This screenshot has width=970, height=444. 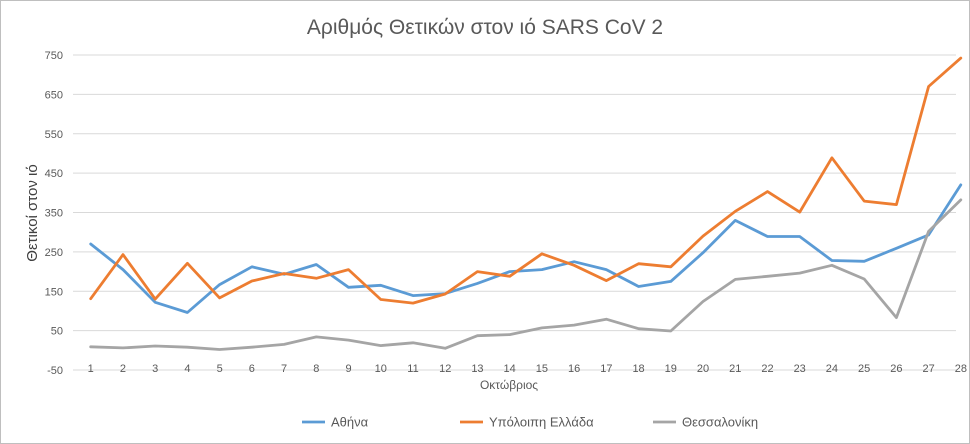 What do you see at coordinates (123, 369) in the screenshot?
I see `x-tick-label: 2` at bounding box center [123, 369].